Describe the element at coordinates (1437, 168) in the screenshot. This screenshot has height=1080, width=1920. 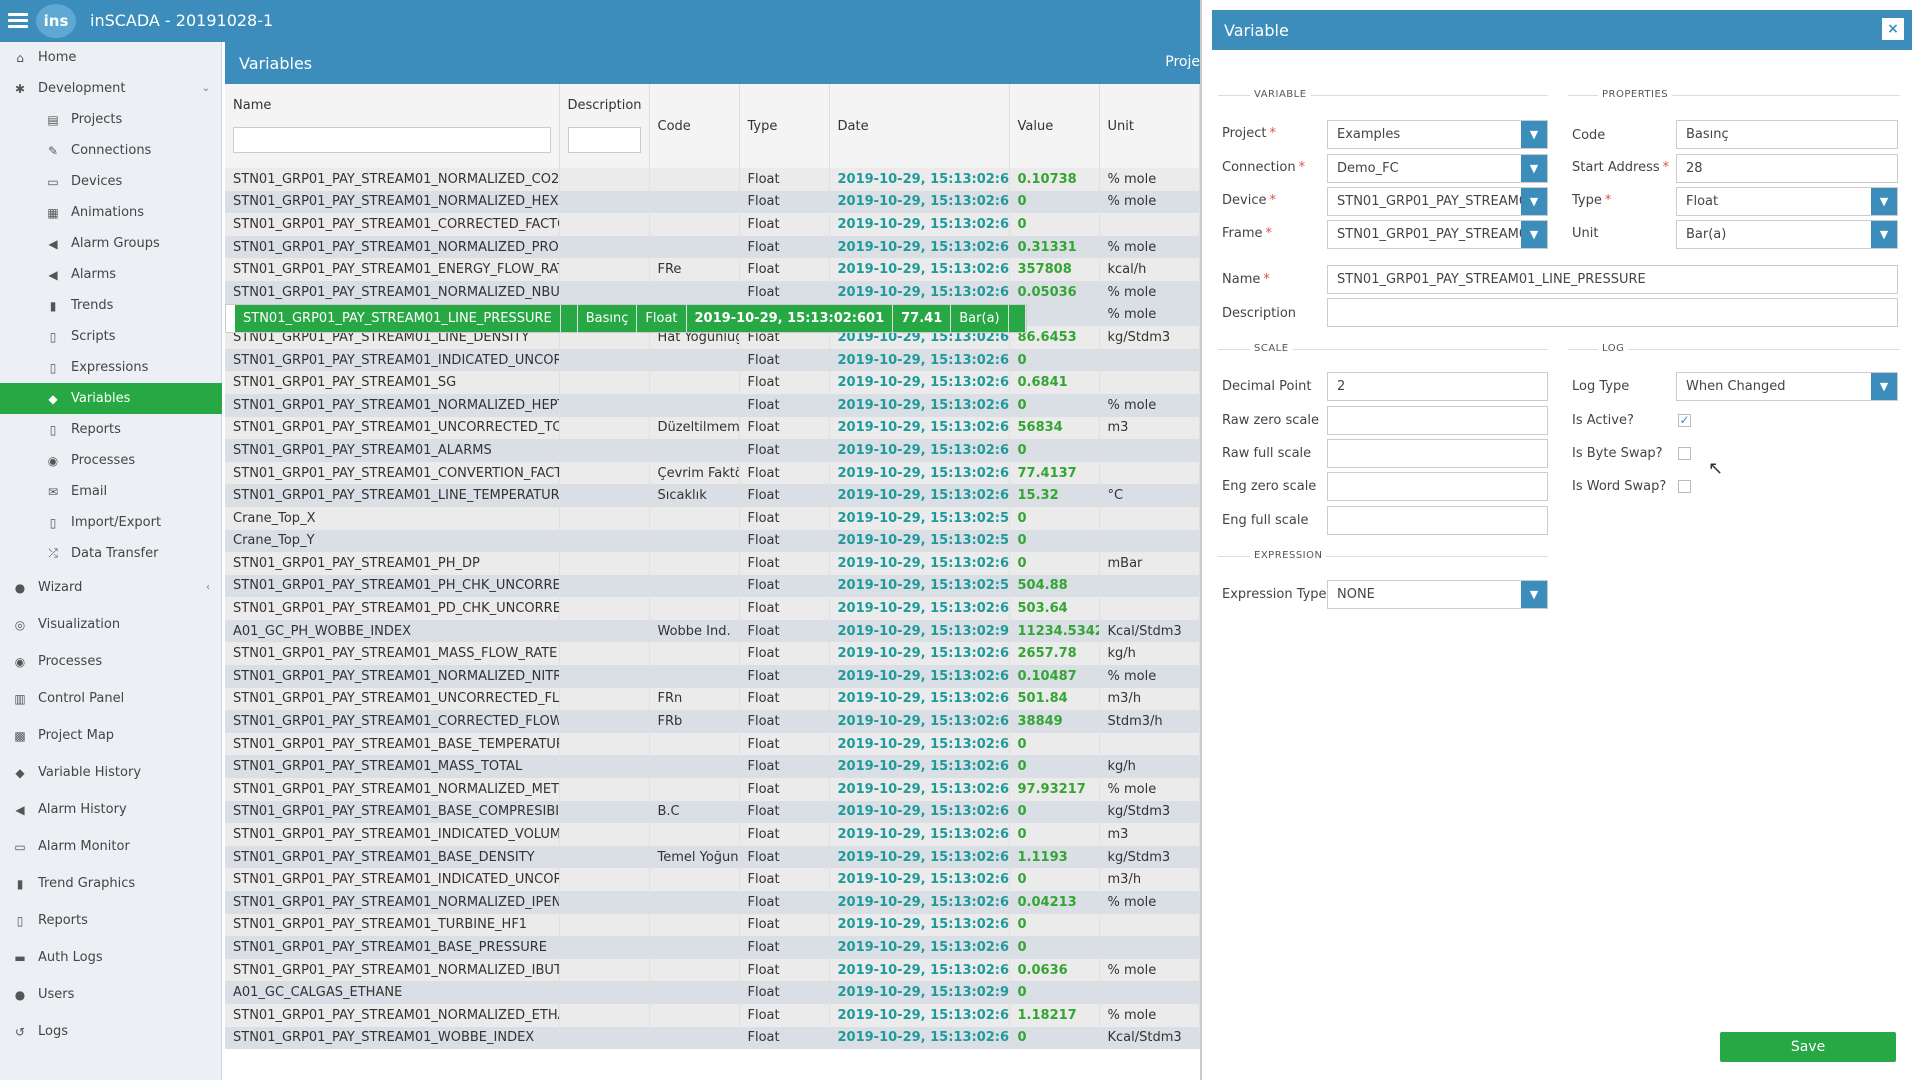
I see `connection-select: Demo_FC ▼` at that location.